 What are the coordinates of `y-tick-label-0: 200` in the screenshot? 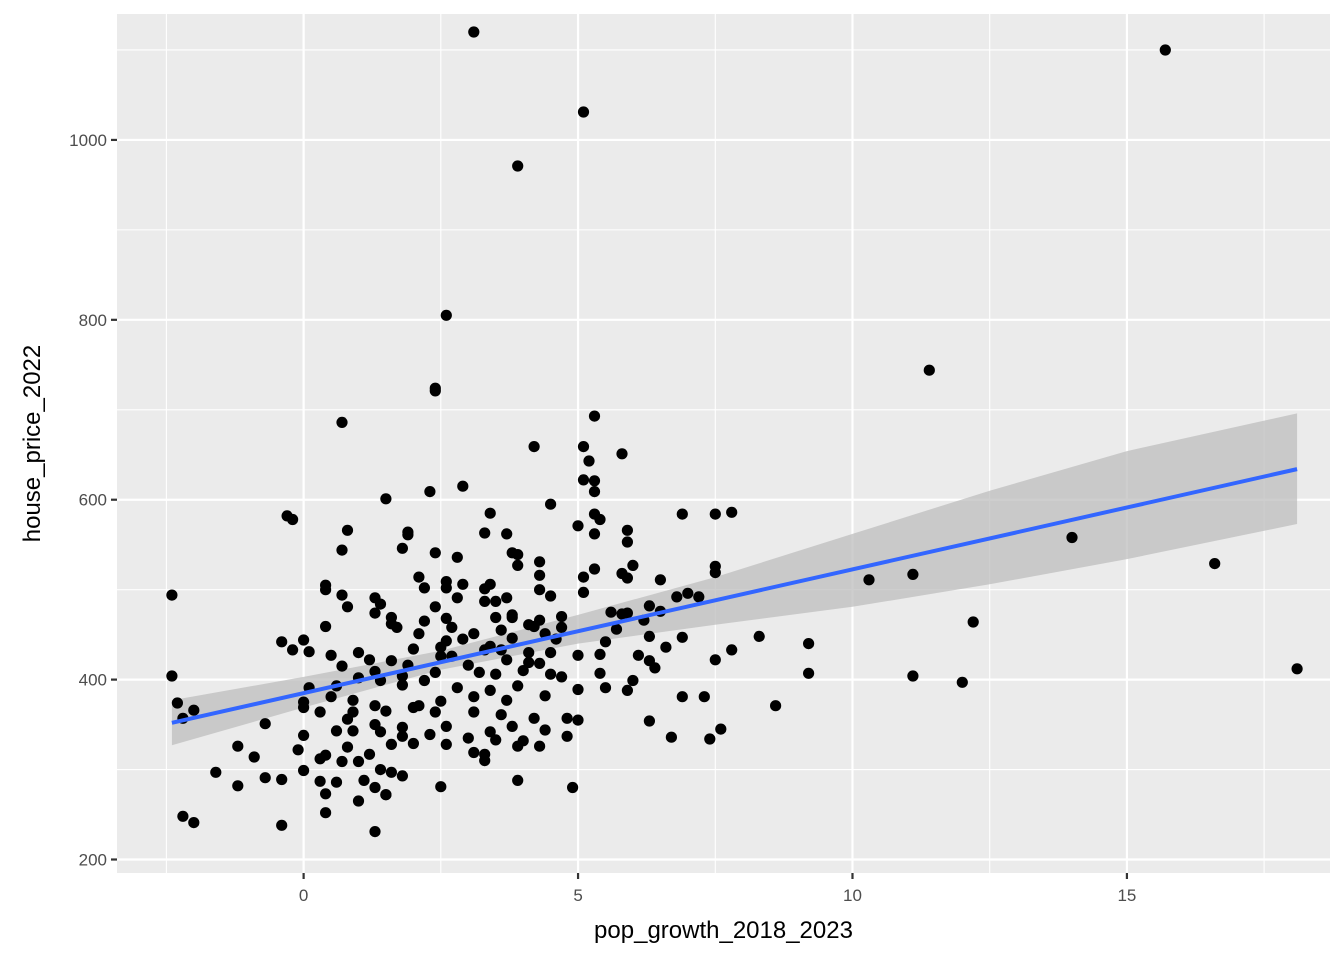 It's located at (93, 860).